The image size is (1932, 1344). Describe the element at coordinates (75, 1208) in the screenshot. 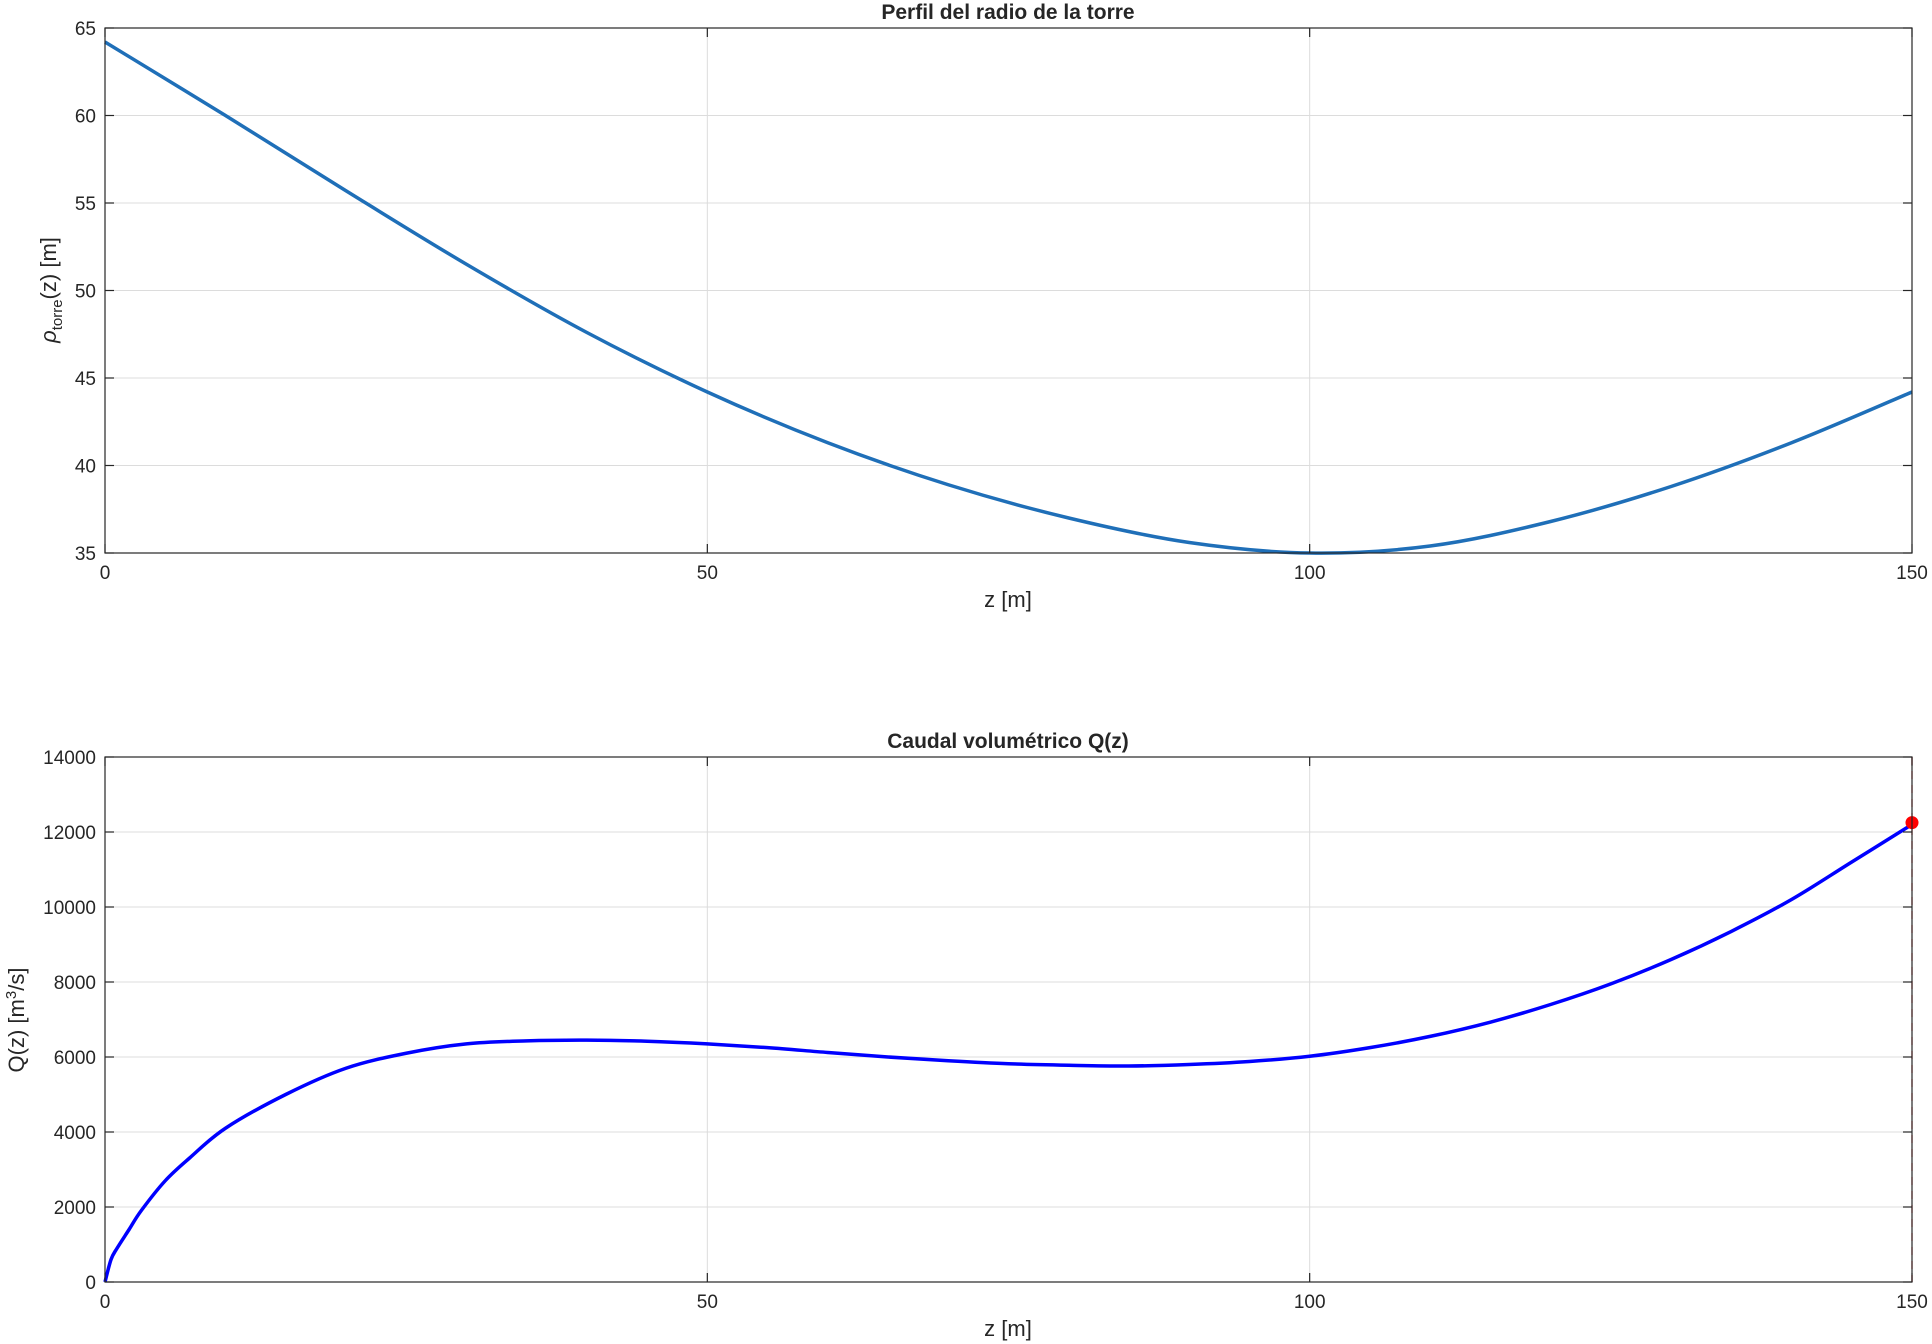

I see `y-tick-label: 2000` at that location.